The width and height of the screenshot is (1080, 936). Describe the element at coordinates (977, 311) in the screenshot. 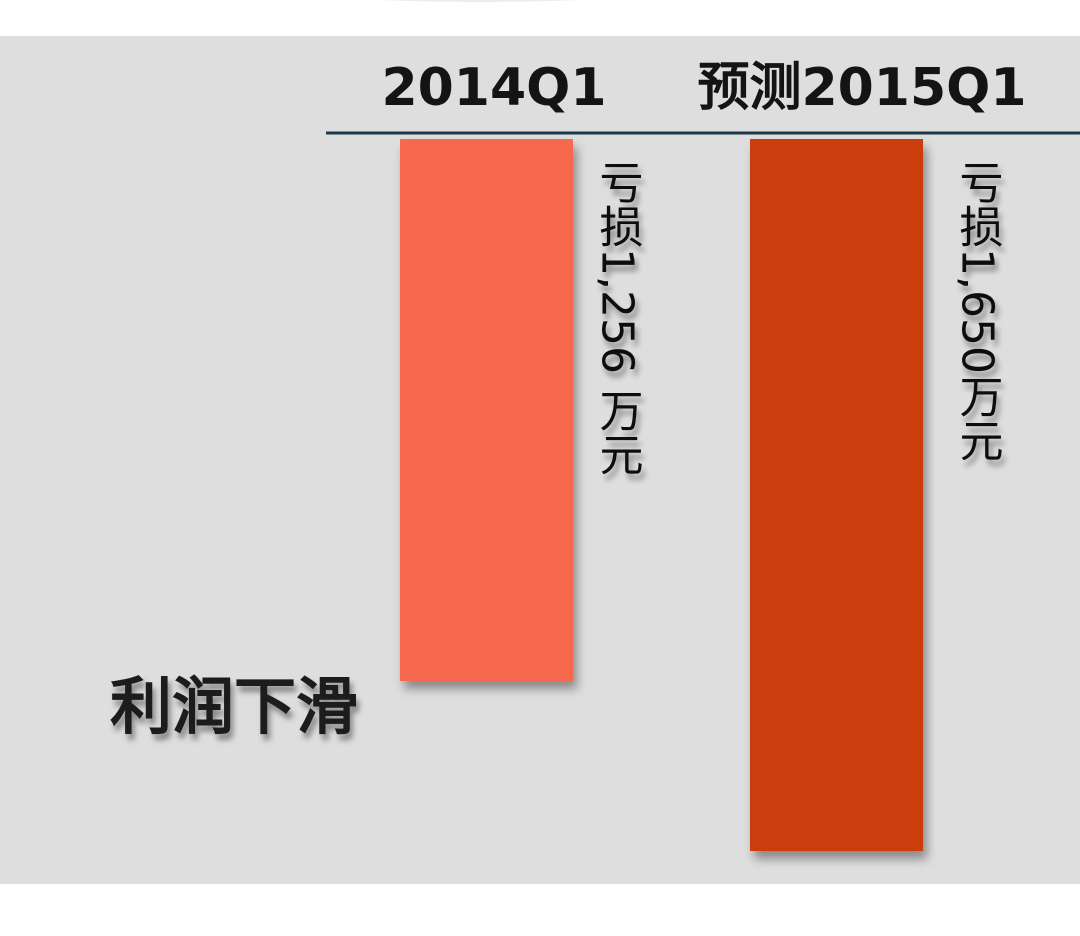

I see `value-label: 亏损1,650万元` at that location.